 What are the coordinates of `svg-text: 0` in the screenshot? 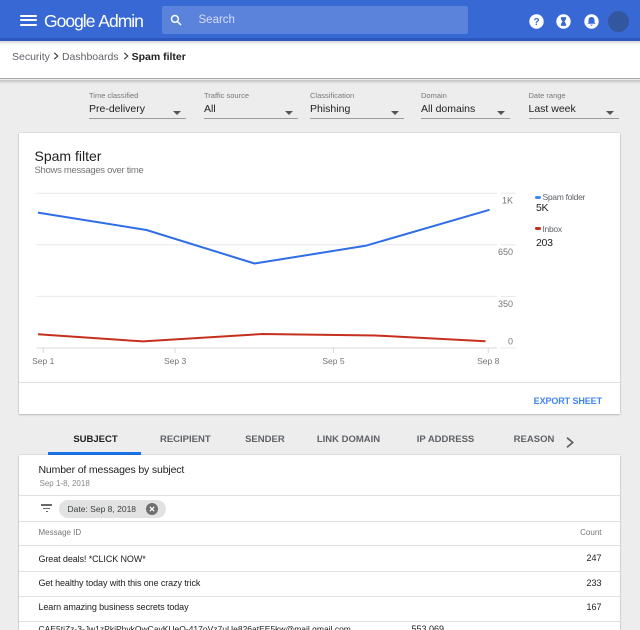 It's located at (509, 342).